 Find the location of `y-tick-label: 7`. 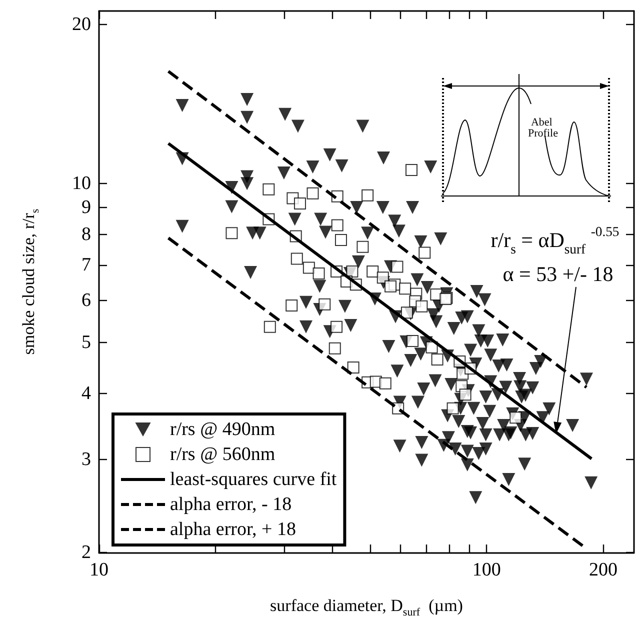

y-tick-label: 7 is located at coordinates (86, 265).